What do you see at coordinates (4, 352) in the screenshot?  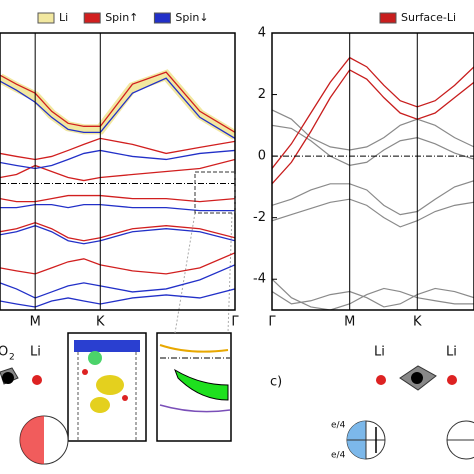 I see `label: O` at bounding box center [4, 352].